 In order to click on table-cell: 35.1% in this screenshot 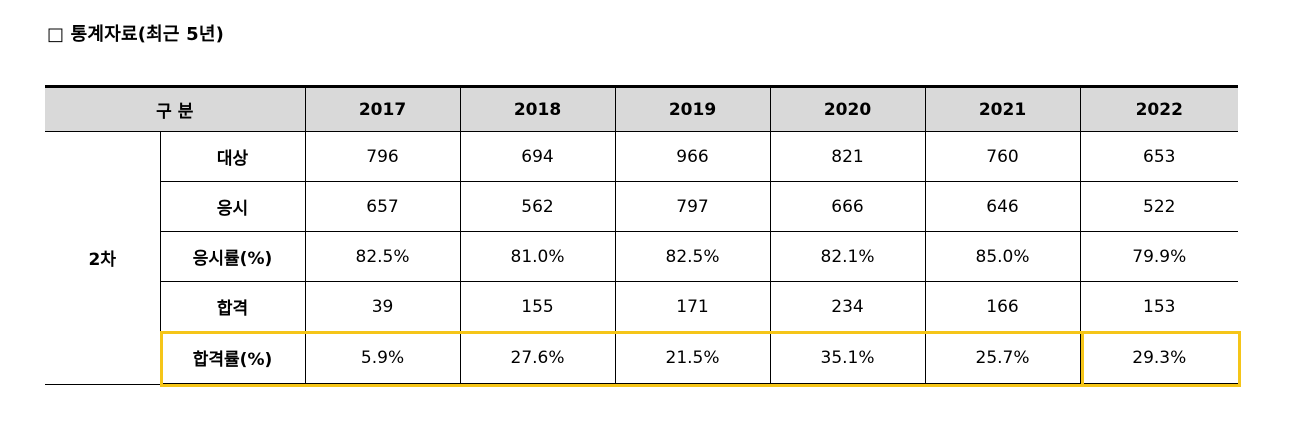, I will do `click(848, 358)`.